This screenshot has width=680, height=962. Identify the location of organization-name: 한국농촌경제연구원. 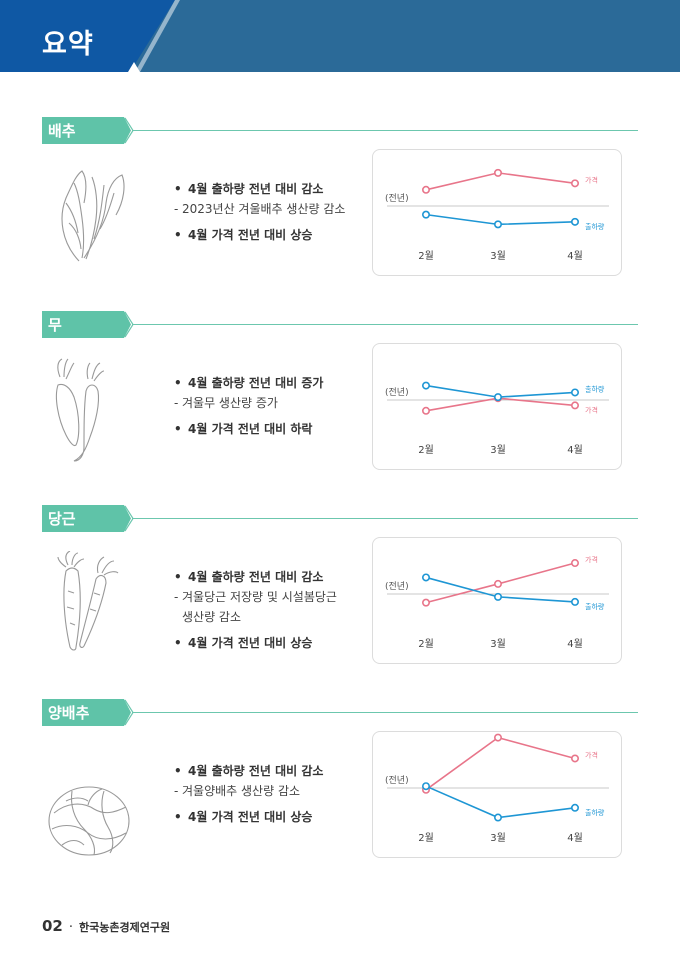
(125, 927).